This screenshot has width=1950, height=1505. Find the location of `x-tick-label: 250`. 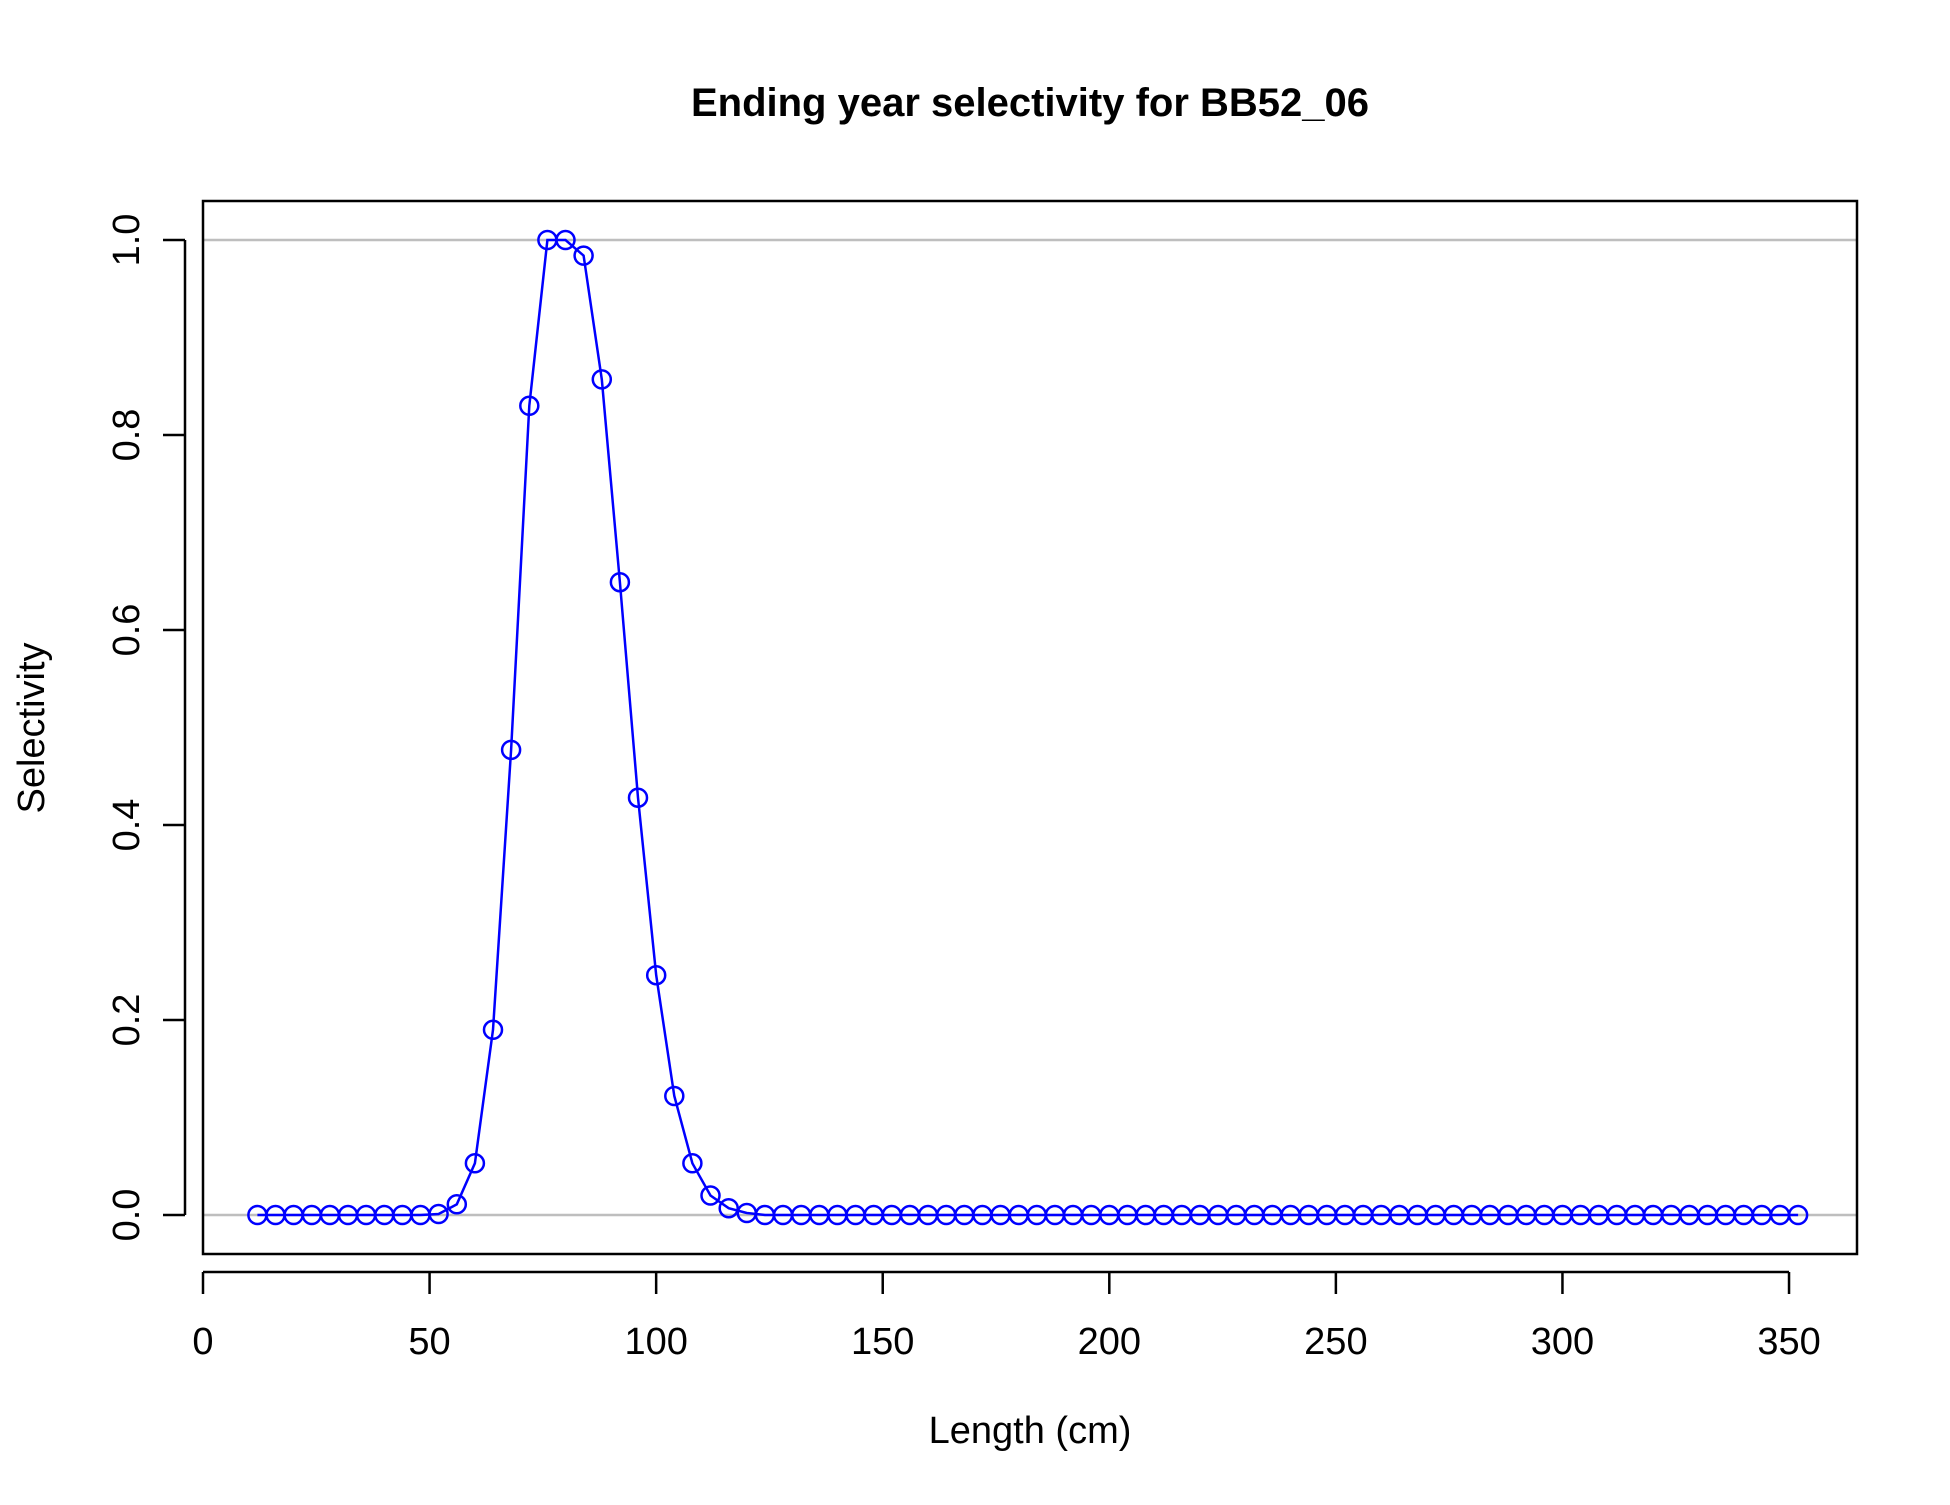

x-tick-label: 250 is located at coordinates (1335, 1342).